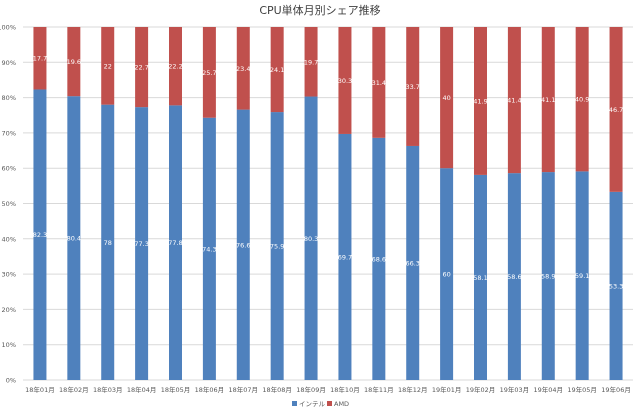 The image size is (640, 418). I want to click on data-label: 22.7, so click(141, 68).